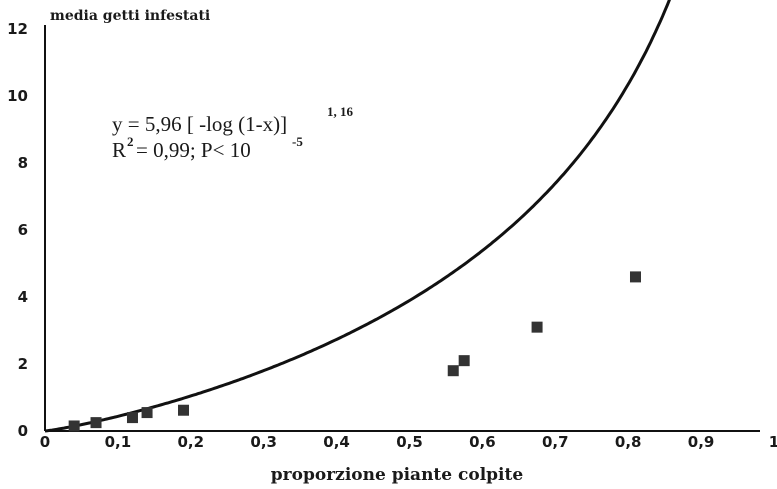 Image resolution: width=777 pixels, height=489 pixels. I want to click on x-tick-label: 0,8, so click(628, 442).